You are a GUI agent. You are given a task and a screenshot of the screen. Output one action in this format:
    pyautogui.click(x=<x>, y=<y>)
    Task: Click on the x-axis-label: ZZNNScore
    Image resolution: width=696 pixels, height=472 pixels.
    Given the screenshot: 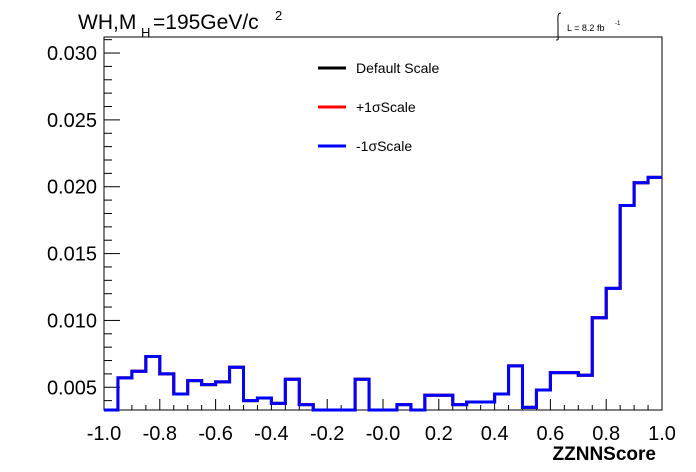 What is the action you would take?
    pyautogui.click(x=604, y=454)
    